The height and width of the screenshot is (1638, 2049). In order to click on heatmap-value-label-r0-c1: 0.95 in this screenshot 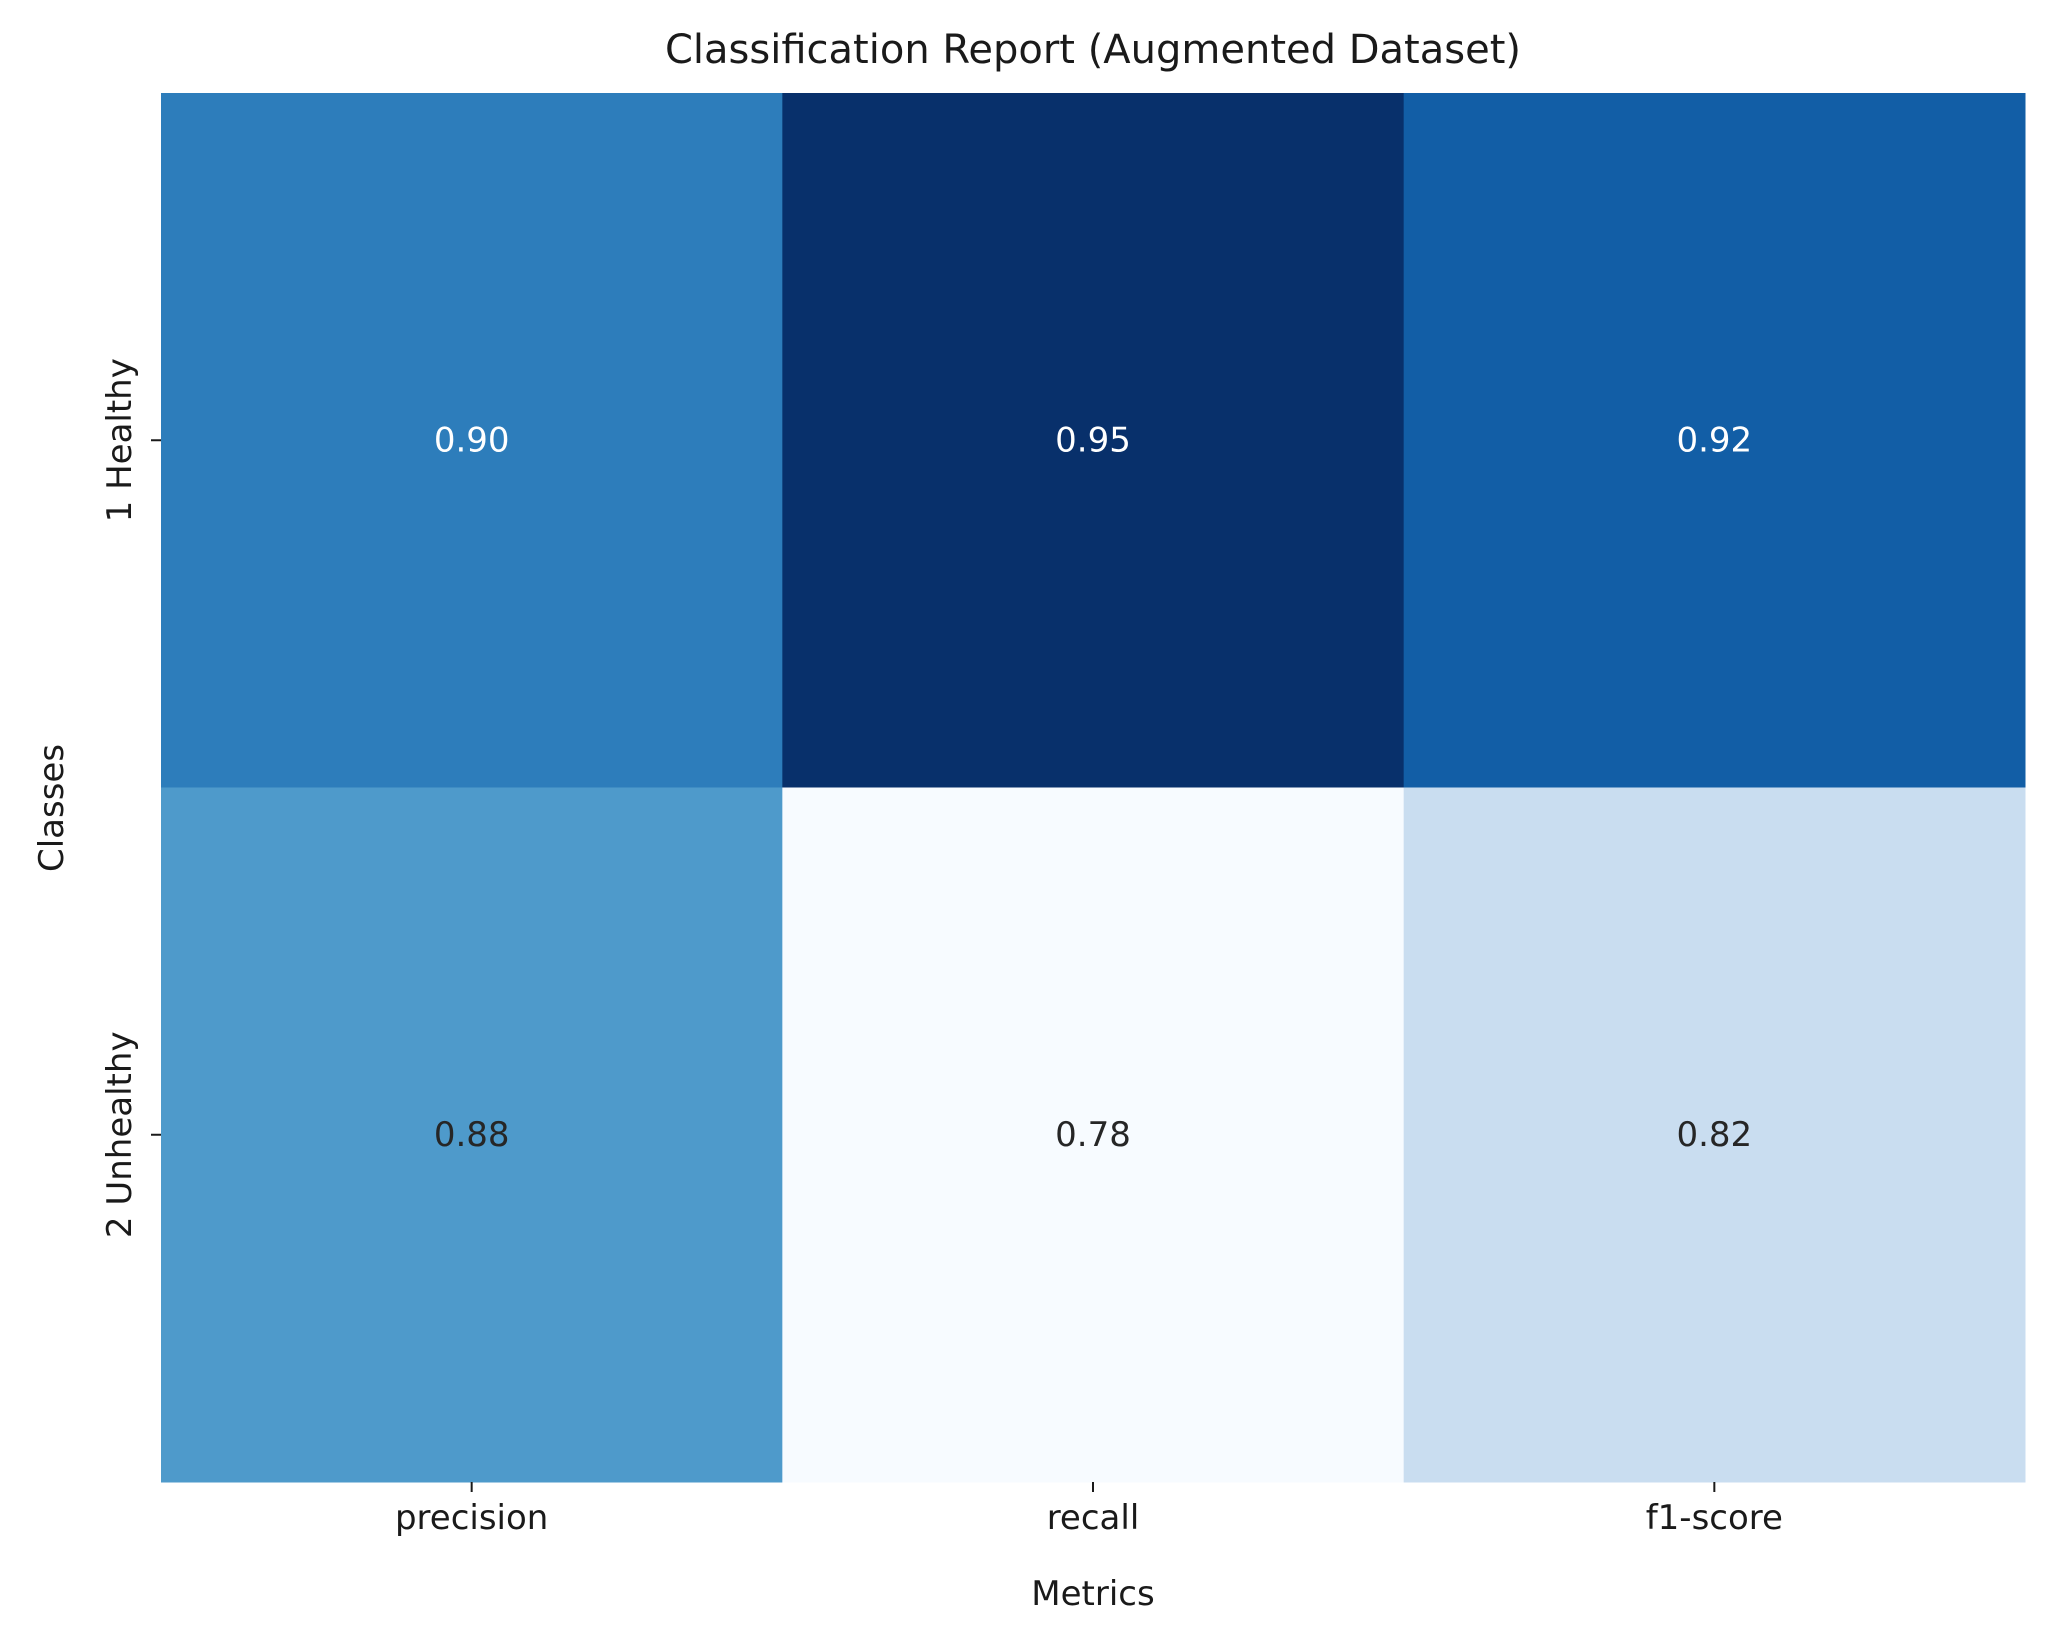, I will do `click(1093, 440)`.